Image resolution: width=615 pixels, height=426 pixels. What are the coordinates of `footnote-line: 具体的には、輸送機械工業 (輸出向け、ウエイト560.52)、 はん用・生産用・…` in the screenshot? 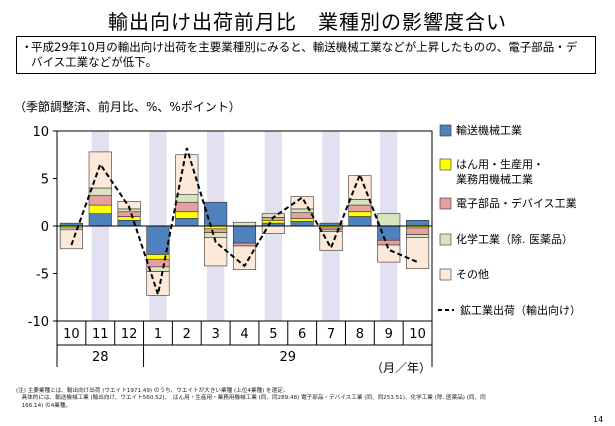 It's located at (251, 398).